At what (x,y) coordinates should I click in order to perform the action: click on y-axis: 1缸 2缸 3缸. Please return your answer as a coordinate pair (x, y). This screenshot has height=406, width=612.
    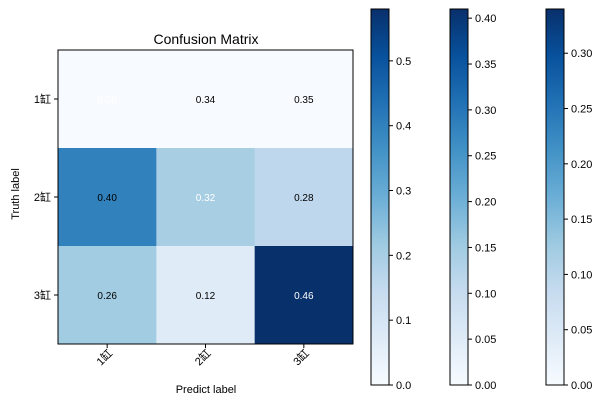
    Looking at the image, I should click on (46, 197).